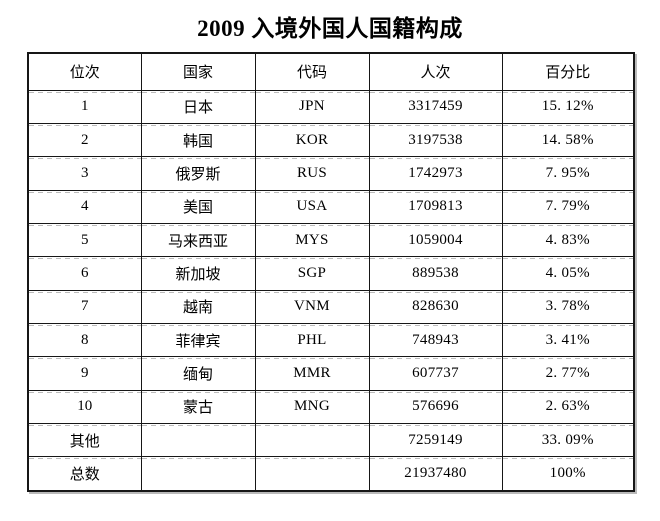 This screenshot has height=521, width=660. I want to click on table-row: 4 美国 USA 1709813 7. 79%, so click(331, 206).